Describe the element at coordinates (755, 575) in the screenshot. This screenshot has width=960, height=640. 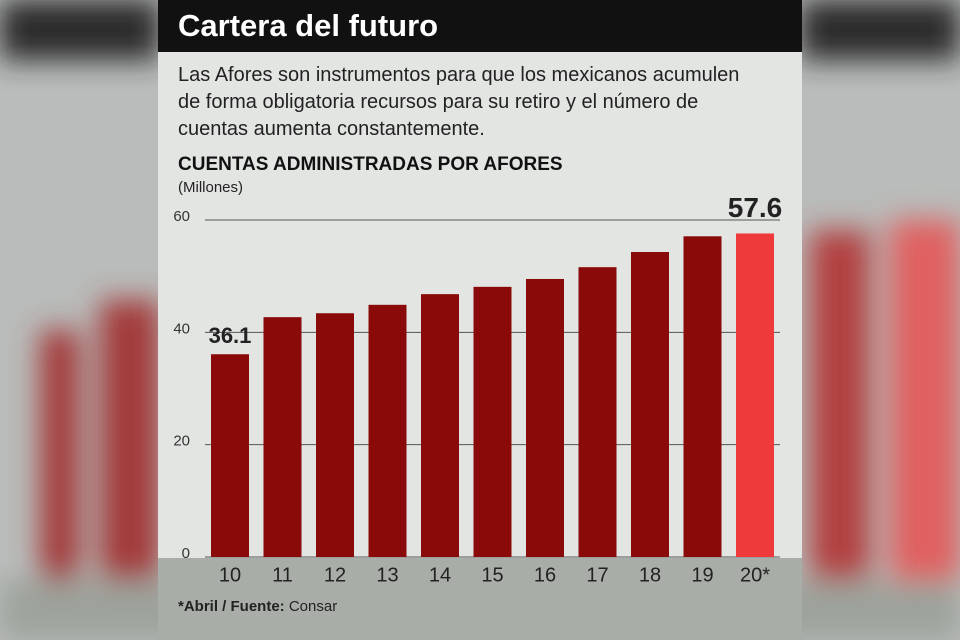
I see `x-tick-label: 20*` at that location.